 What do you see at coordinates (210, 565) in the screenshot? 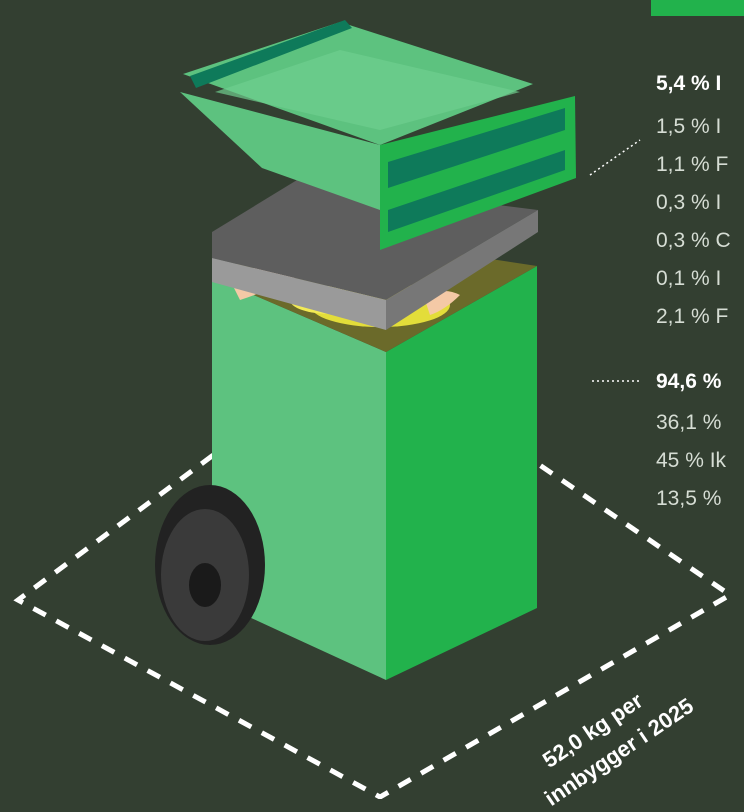
I see `wheel-icon` at bounding box center [210, 565].